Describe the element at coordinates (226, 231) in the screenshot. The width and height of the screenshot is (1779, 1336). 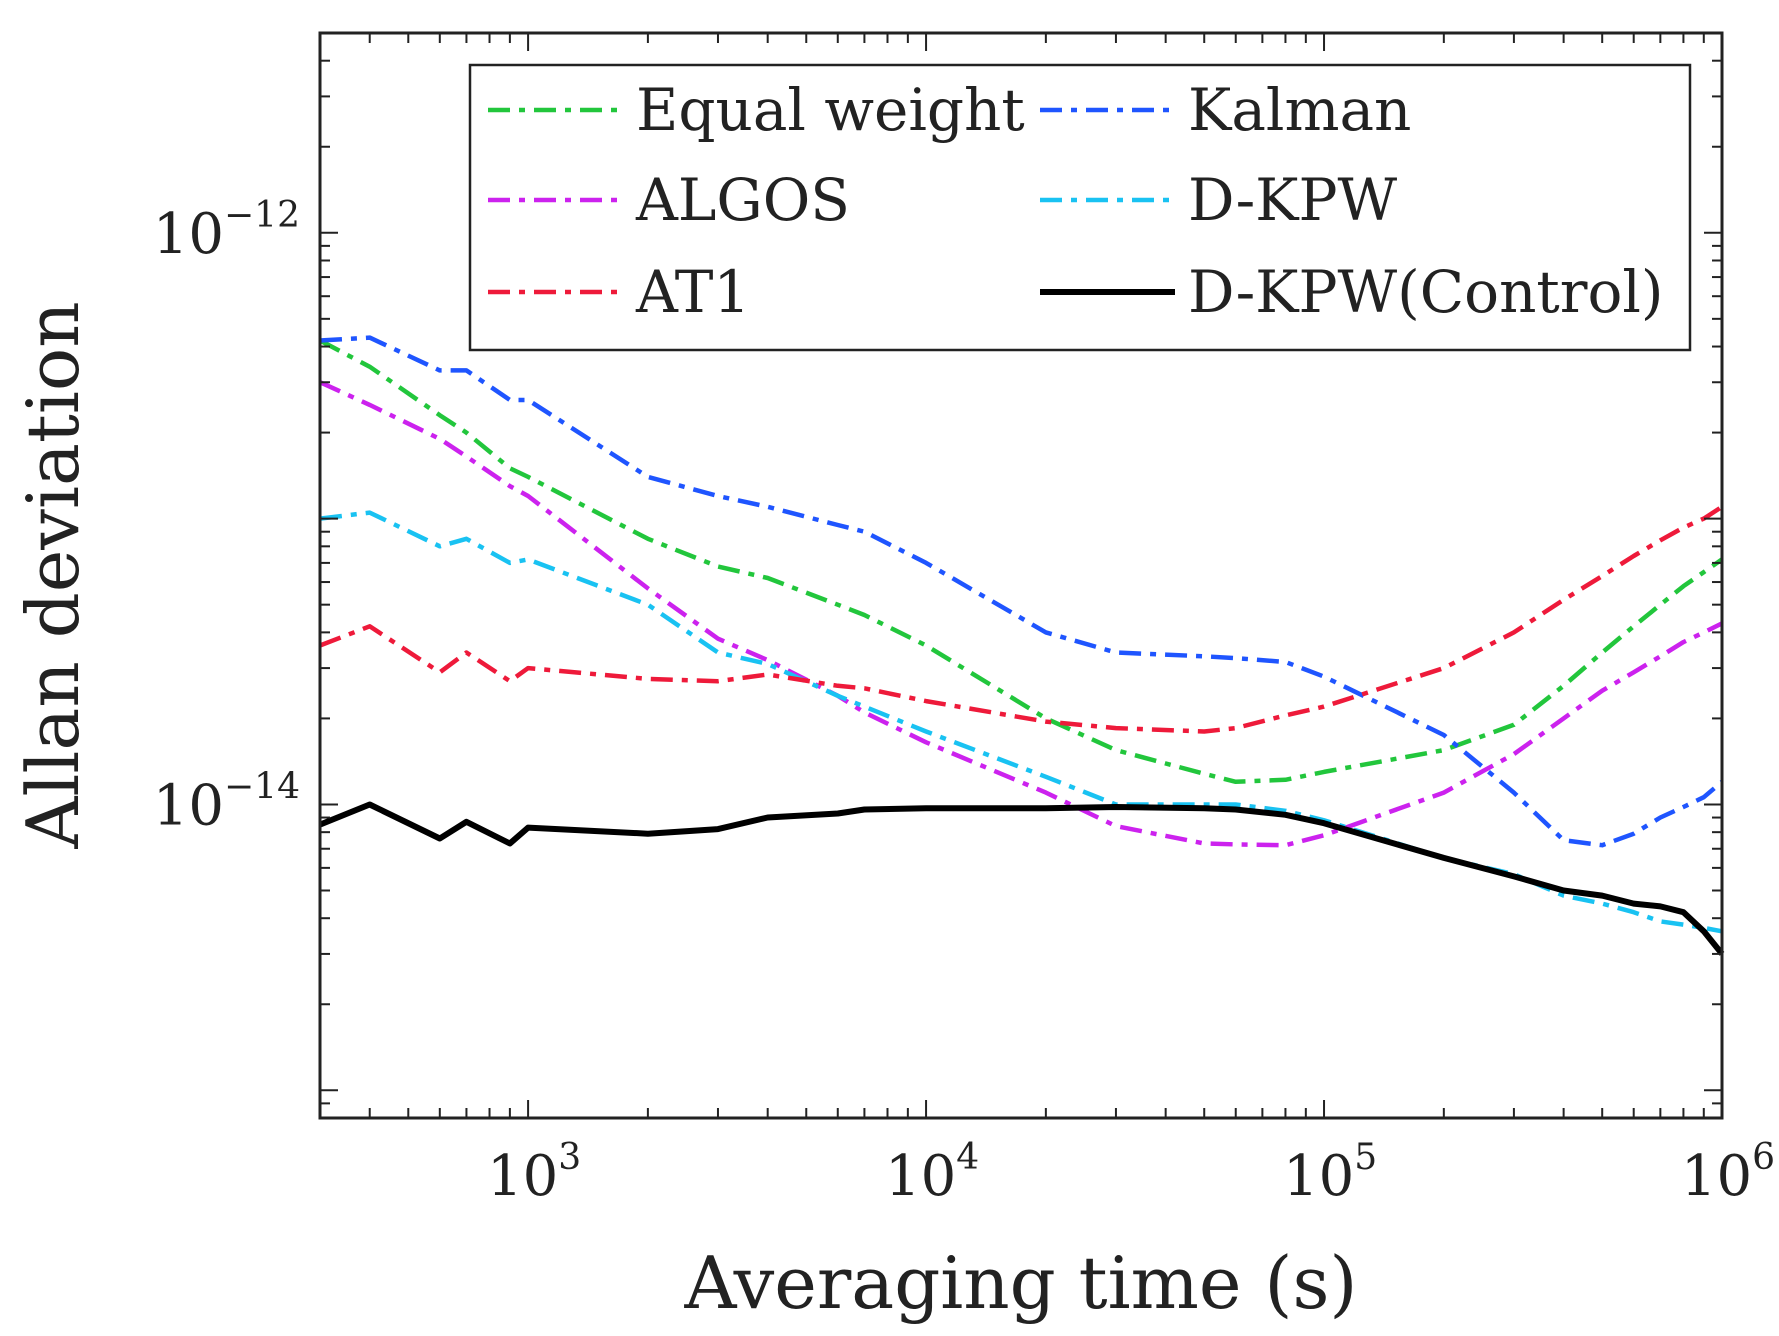
I see `y-tick-label: 10−12` at that location.